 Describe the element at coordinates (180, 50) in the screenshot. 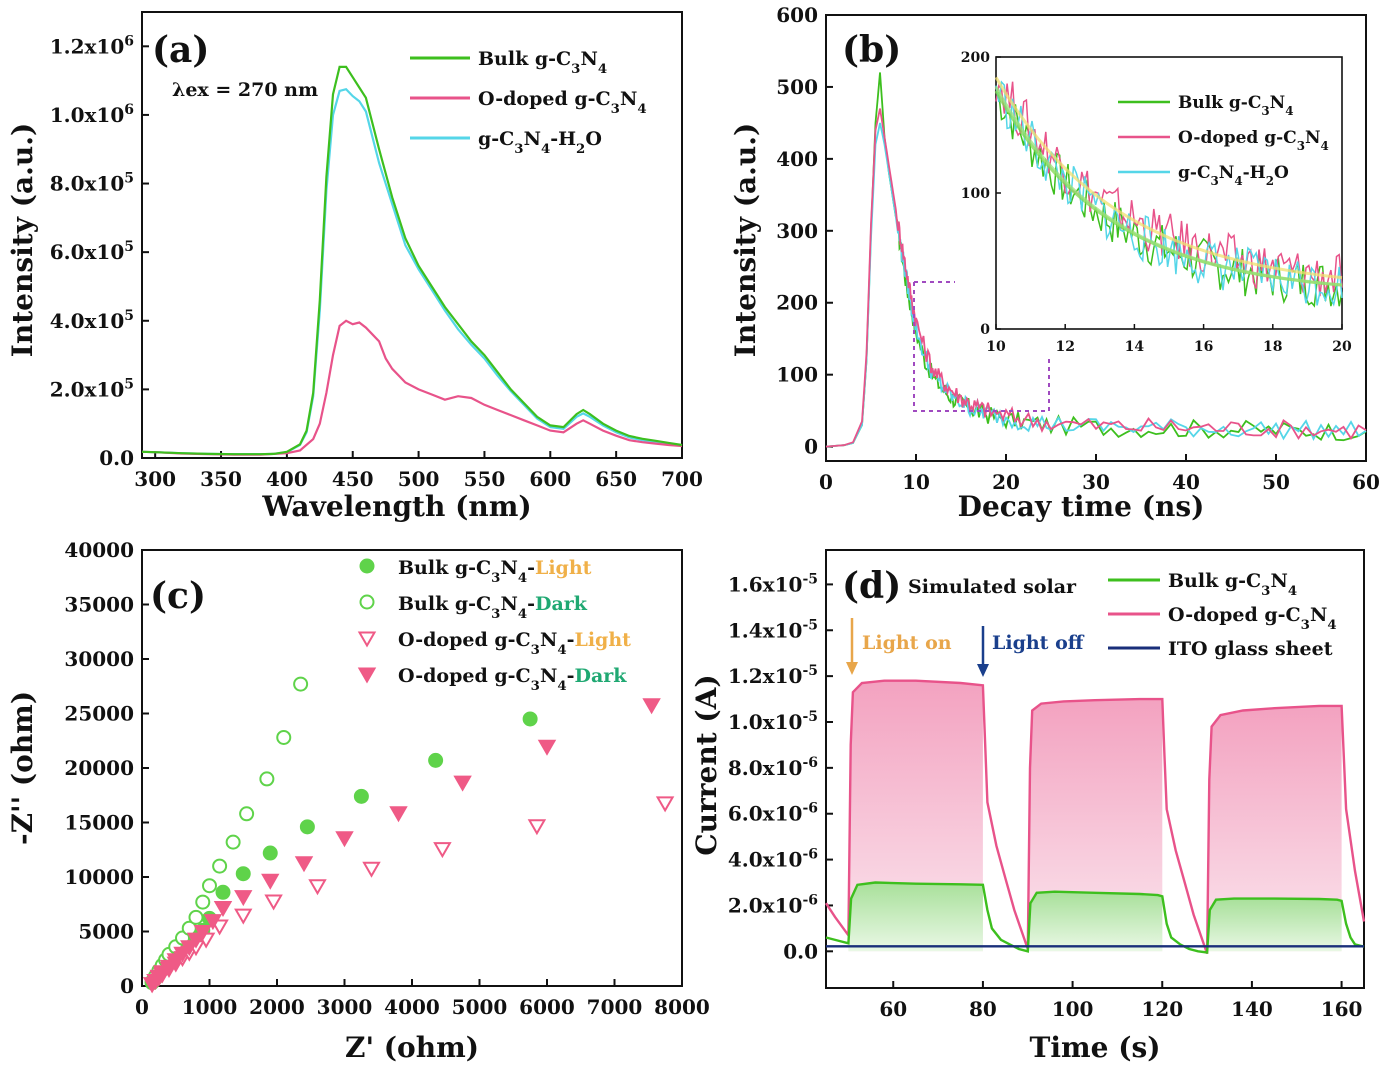

I see `panel-a-label: (a)` at that location.